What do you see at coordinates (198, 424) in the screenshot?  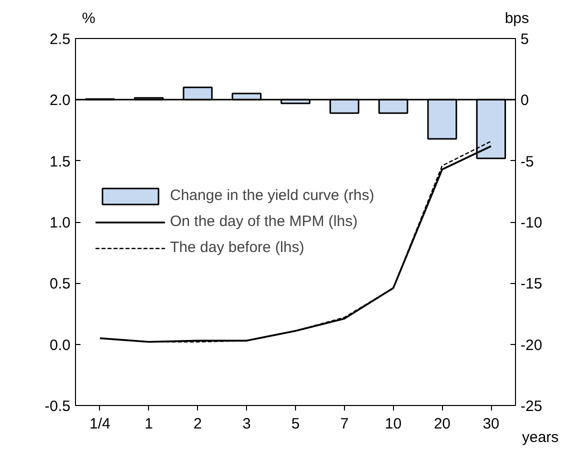 I see `x-tick-label: 2` at bounding box center [198, 424].